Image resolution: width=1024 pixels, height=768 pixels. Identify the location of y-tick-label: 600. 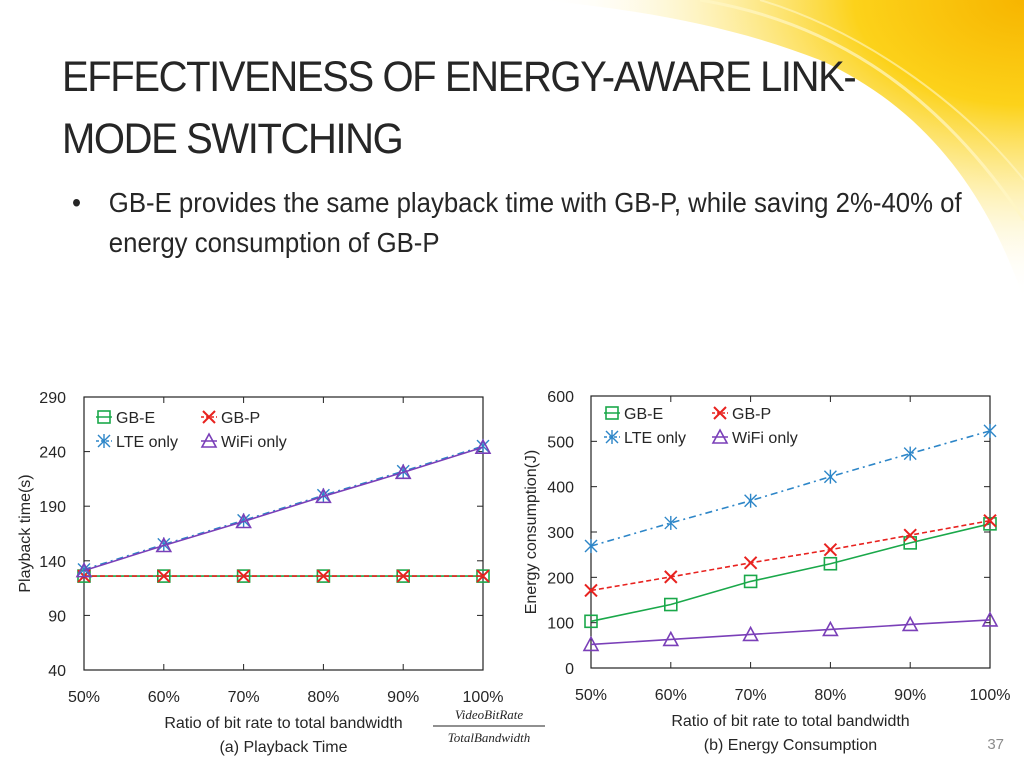
(560, 397).